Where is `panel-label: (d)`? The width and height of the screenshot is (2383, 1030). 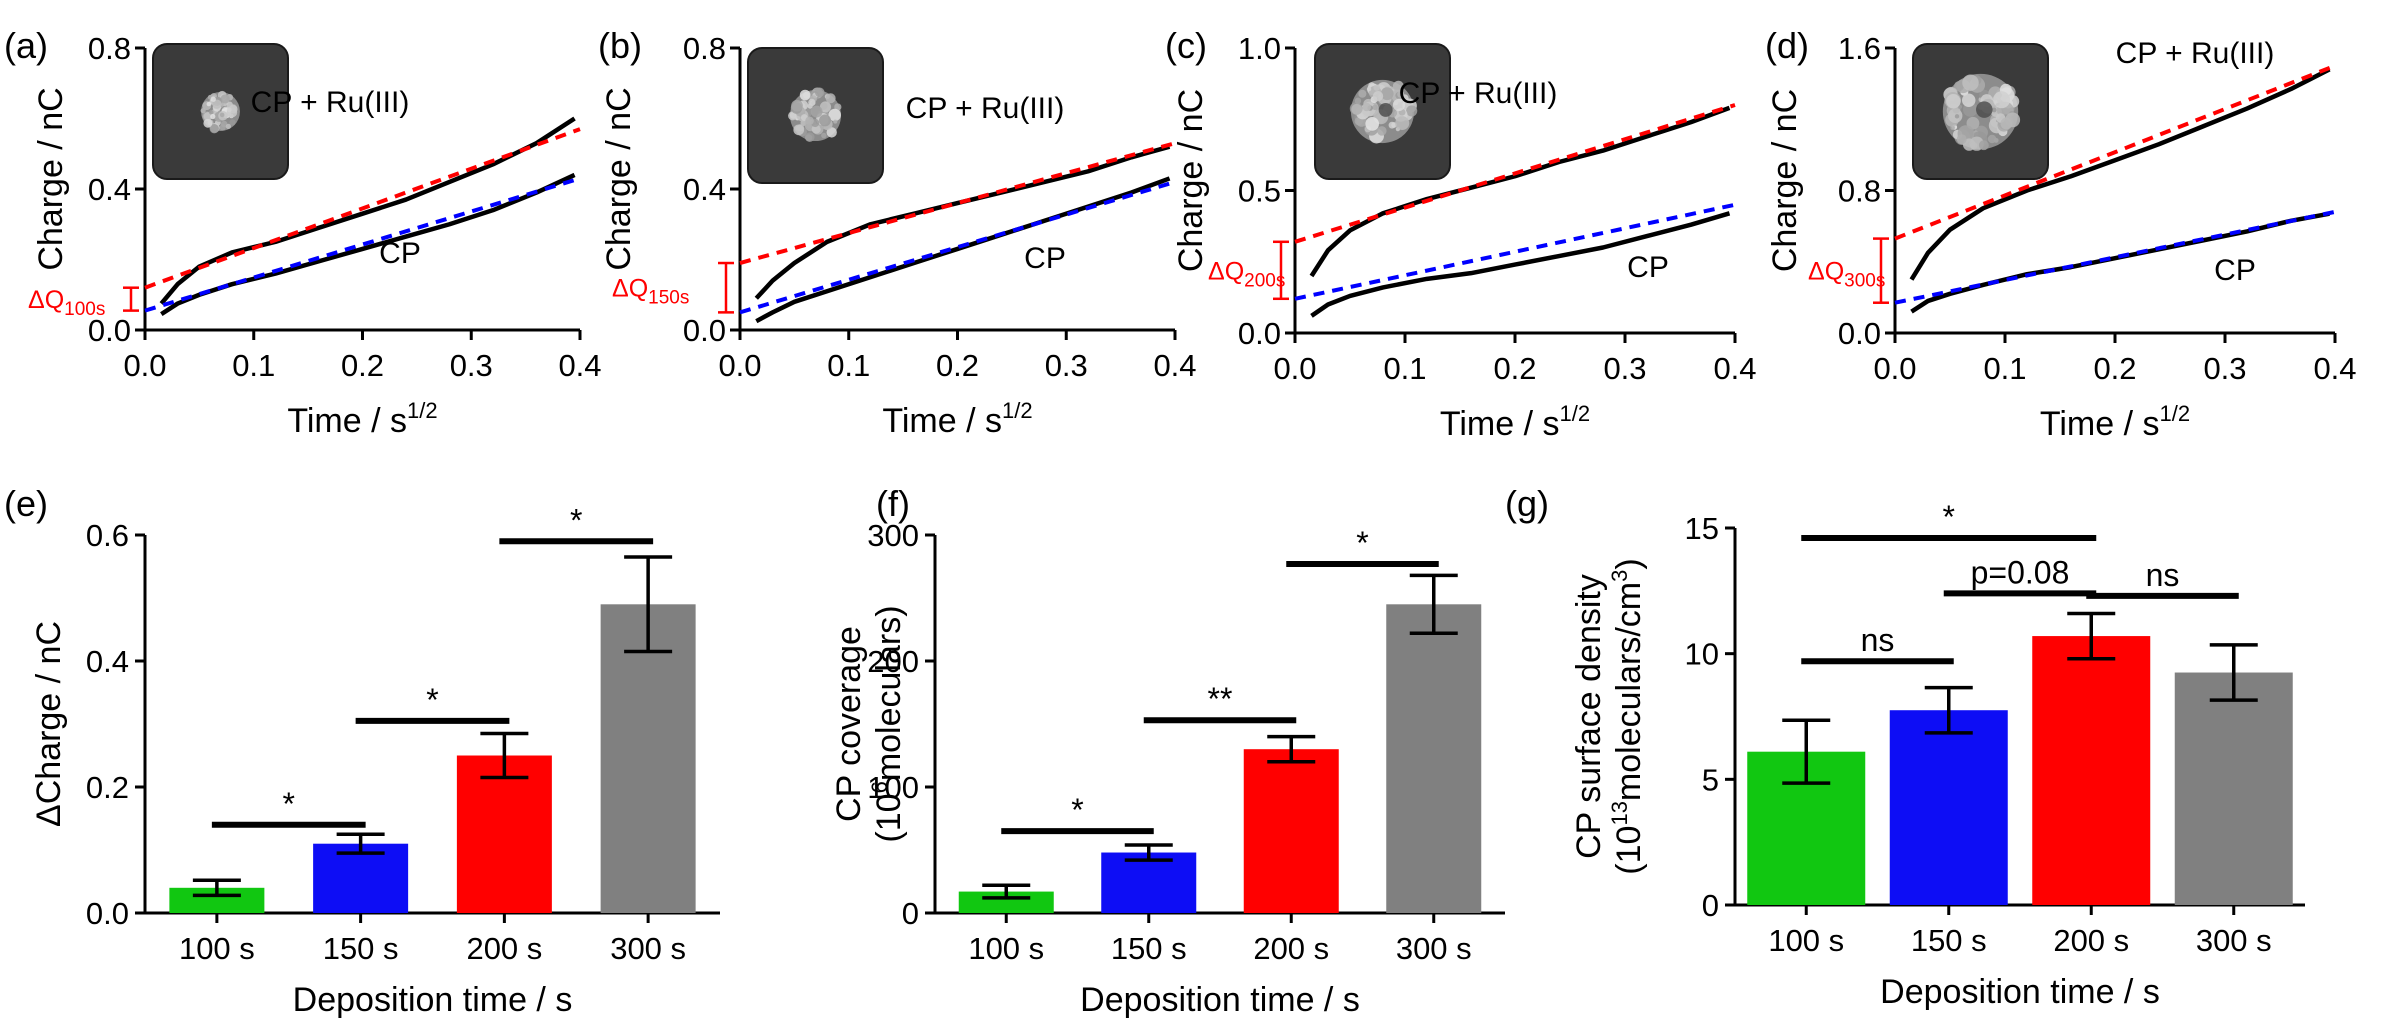
panel-label: (d) is located at coordinates (1787, 45).